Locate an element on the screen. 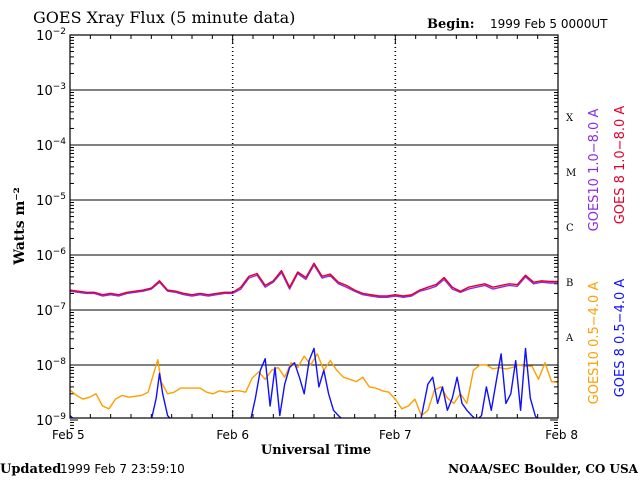 The image size is (640, 480). y-tick-exponent: −9 is located at coordinates (60, 417).